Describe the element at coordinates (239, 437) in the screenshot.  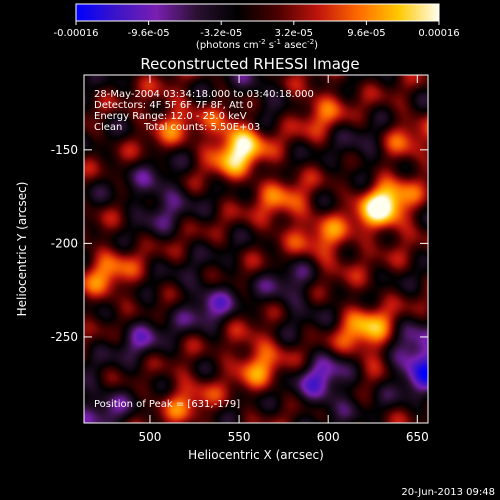
I see `x-tick-label: 550` at that location.